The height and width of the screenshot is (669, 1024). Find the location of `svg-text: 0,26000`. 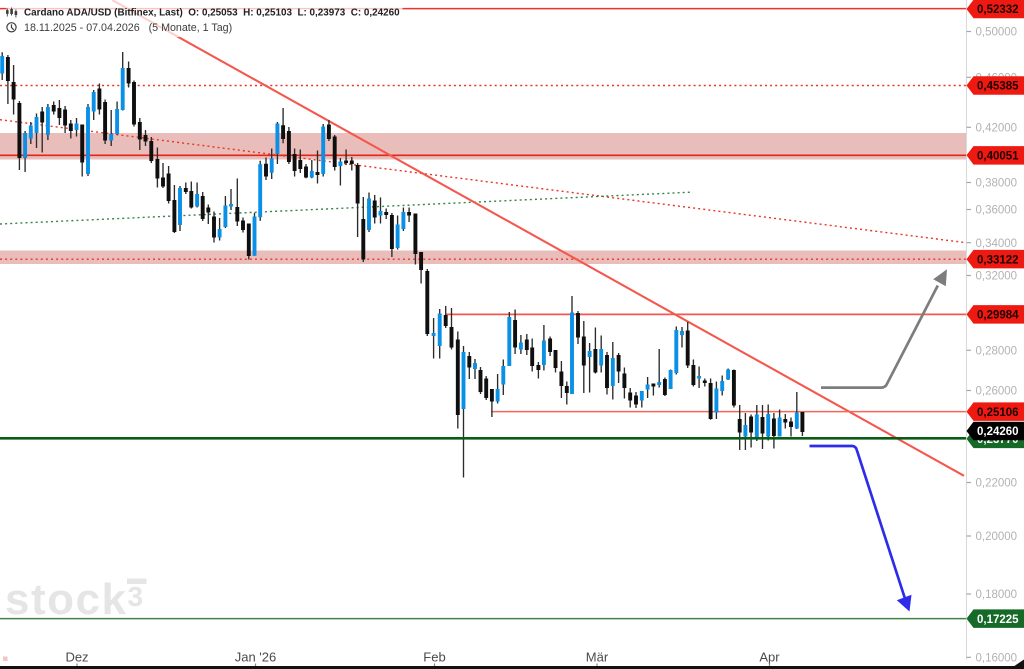

svg-text: 0,26000 is located at coordinates (997, 392).